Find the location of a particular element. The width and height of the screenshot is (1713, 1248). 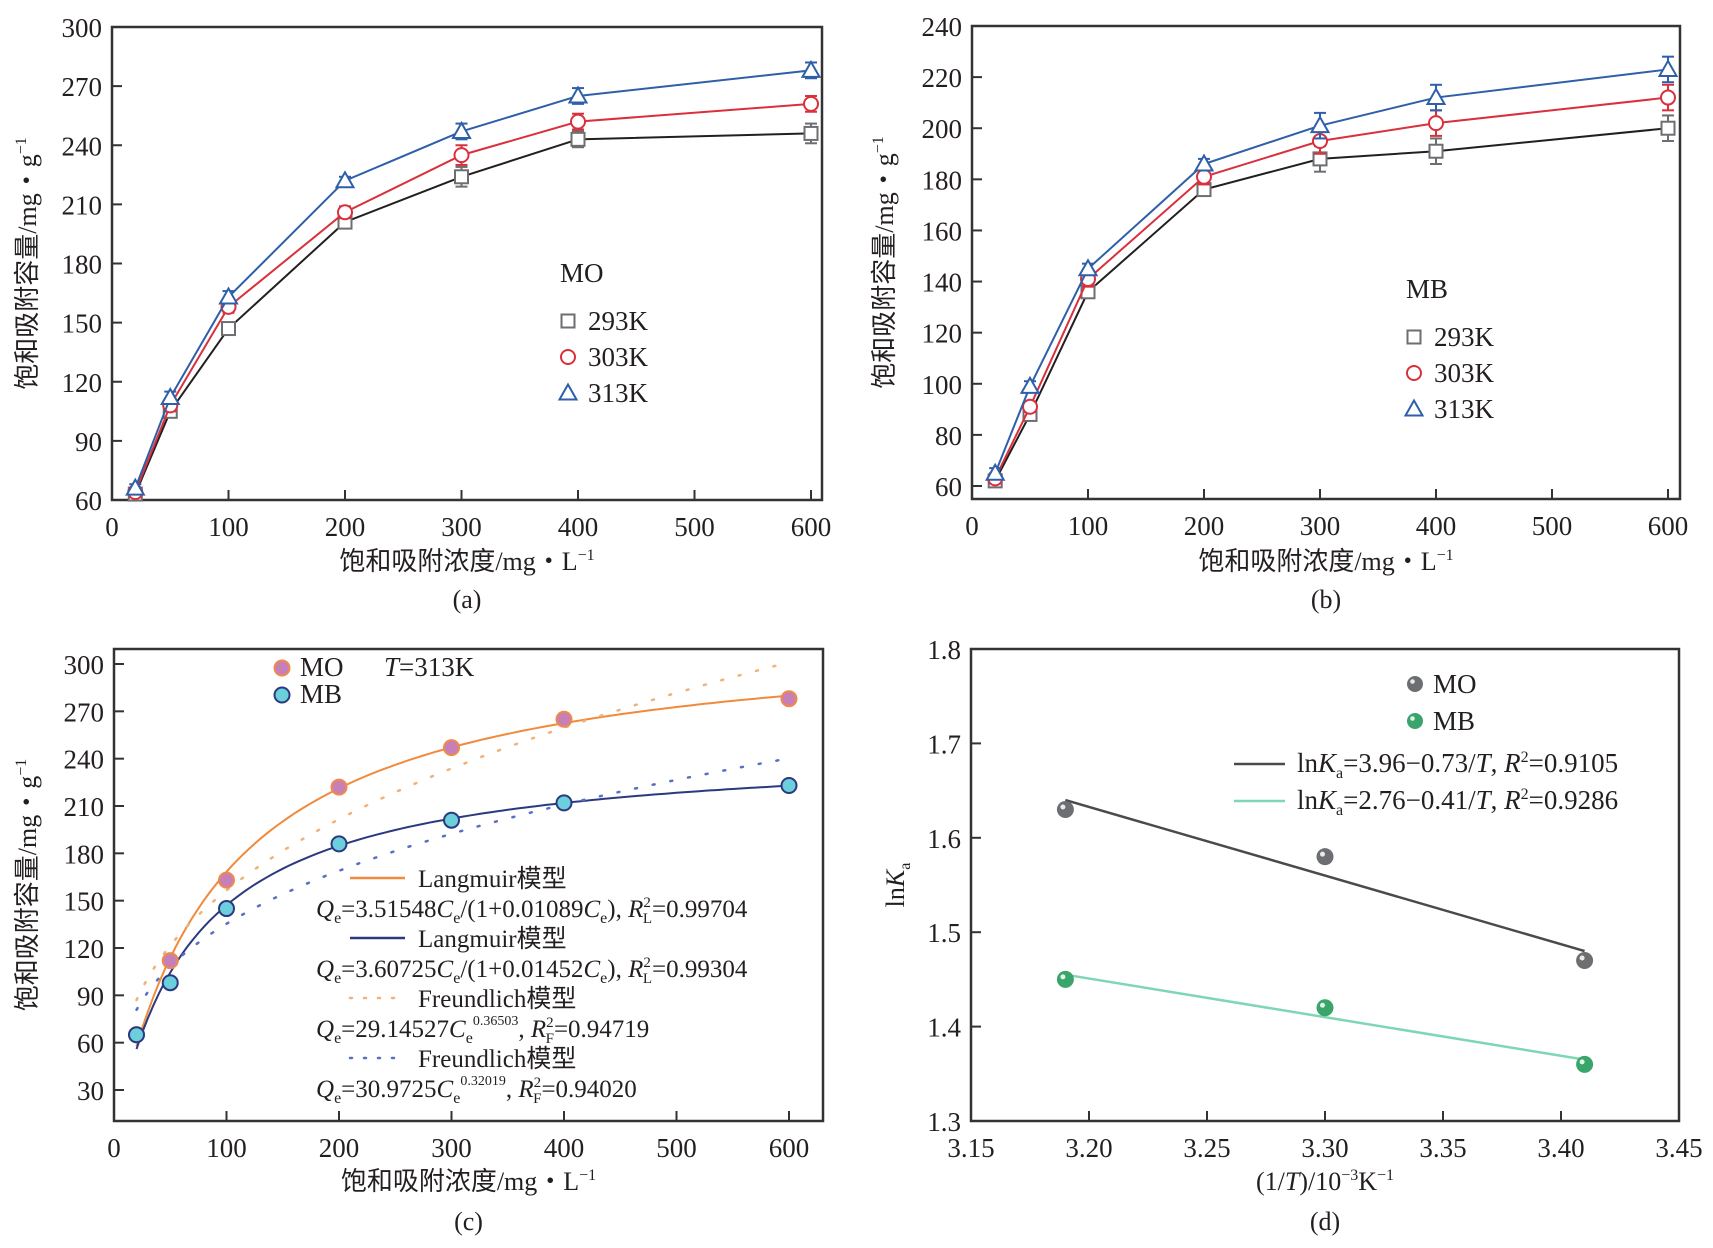

fit-curve-freundlich-MB is located at coordinates (463, 884).